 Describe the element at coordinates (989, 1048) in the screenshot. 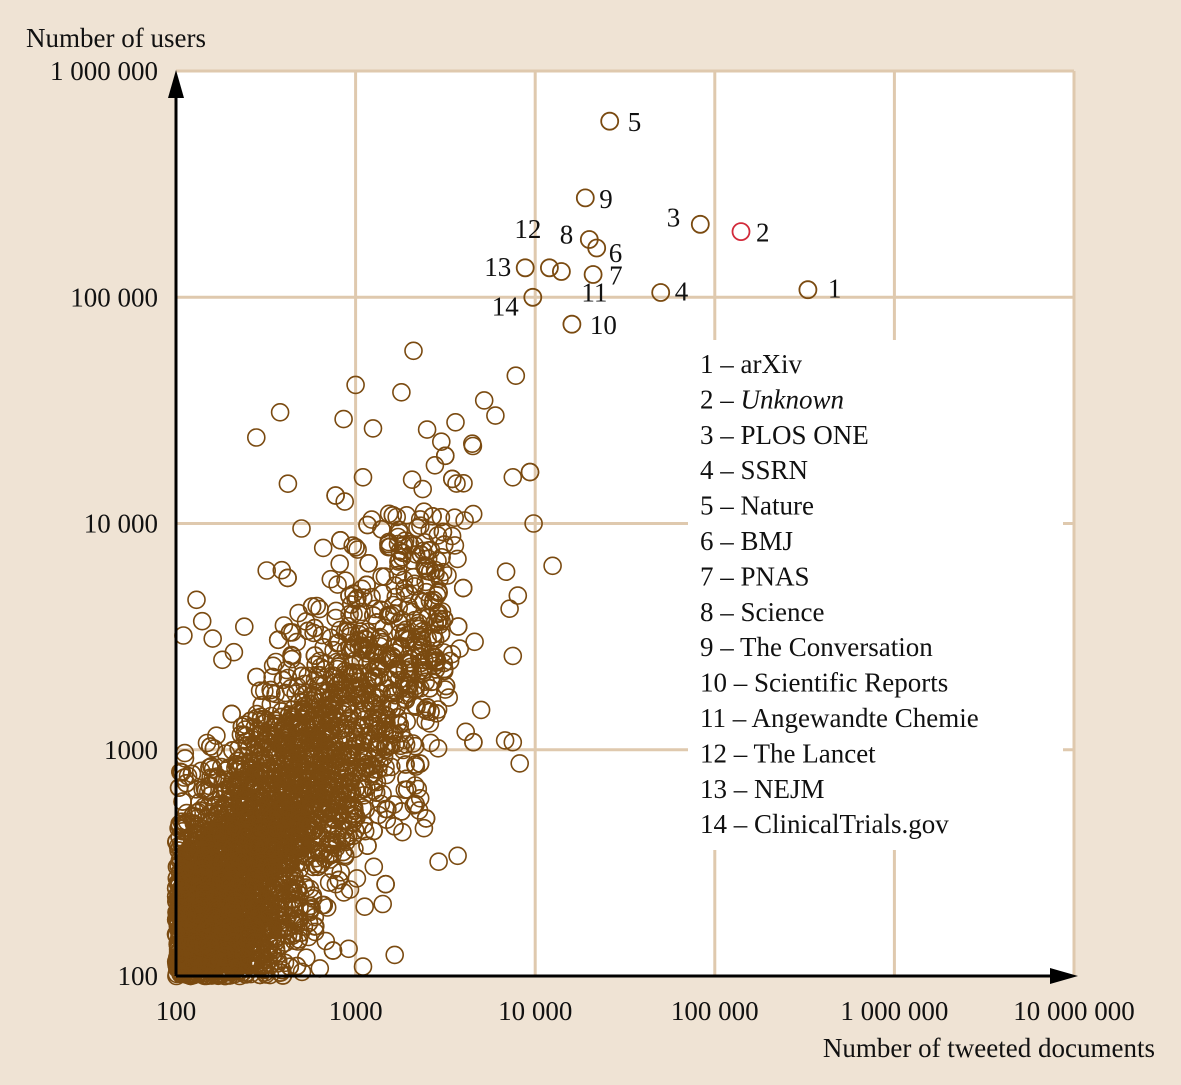

I see `x-axis-title: Number of tweeted documents` at that location.